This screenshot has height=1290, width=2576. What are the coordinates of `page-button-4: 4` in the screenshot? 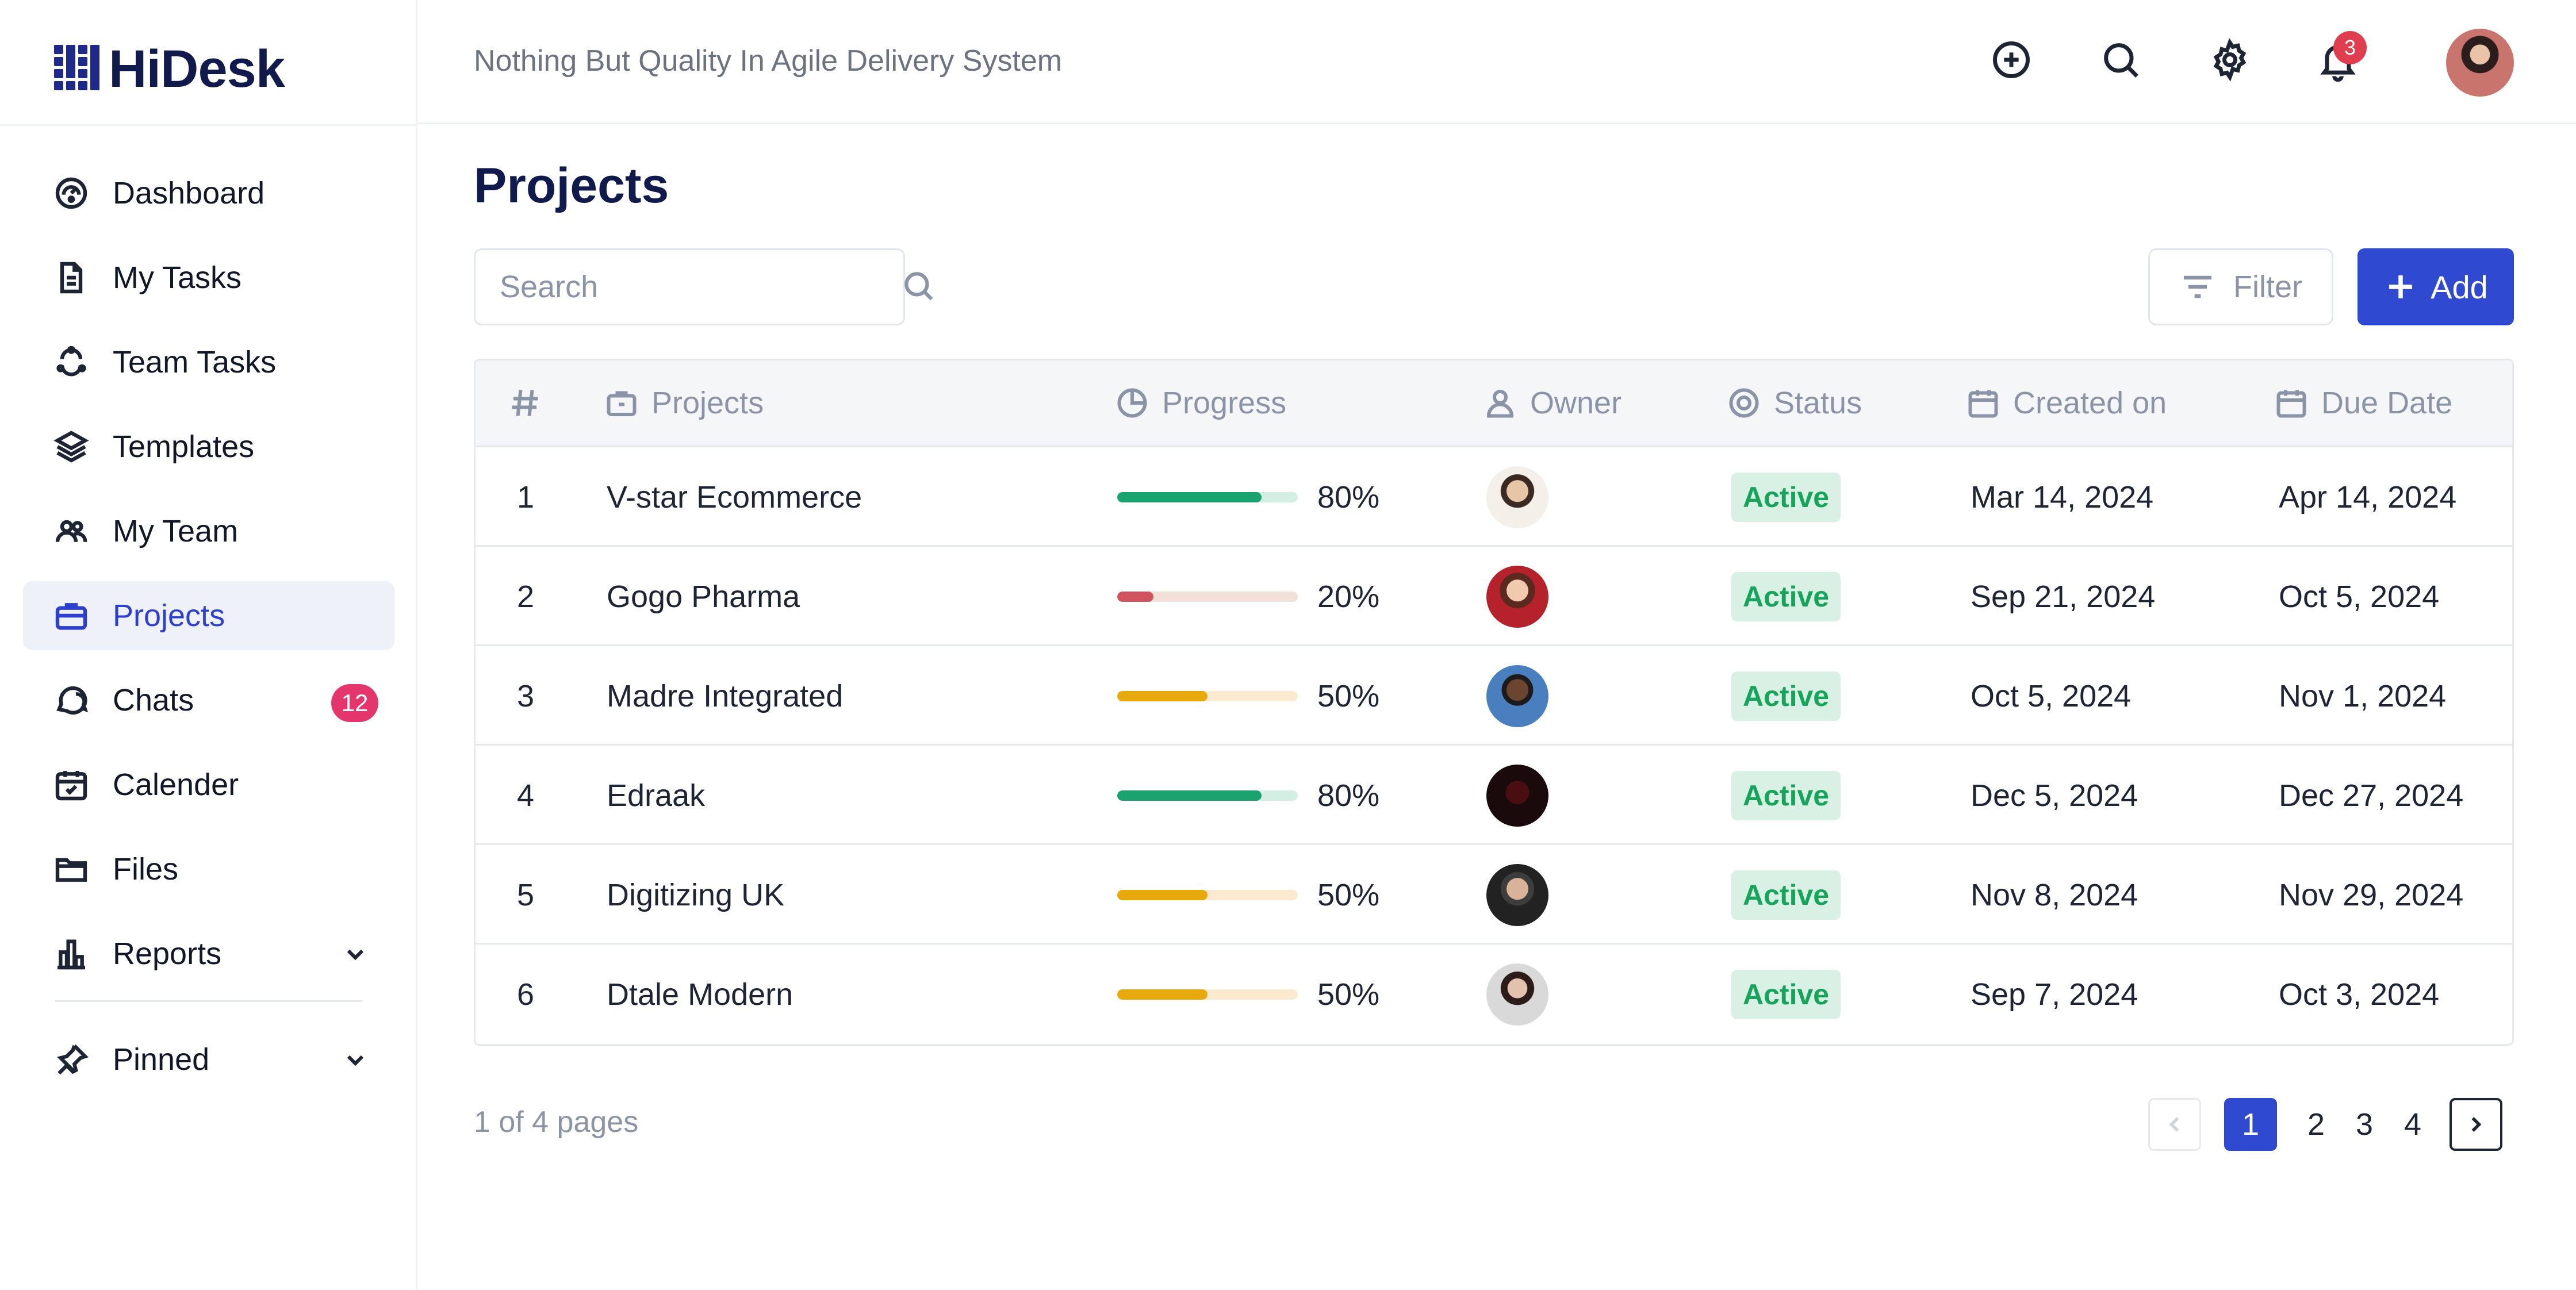 It's located at (2413, 1124).